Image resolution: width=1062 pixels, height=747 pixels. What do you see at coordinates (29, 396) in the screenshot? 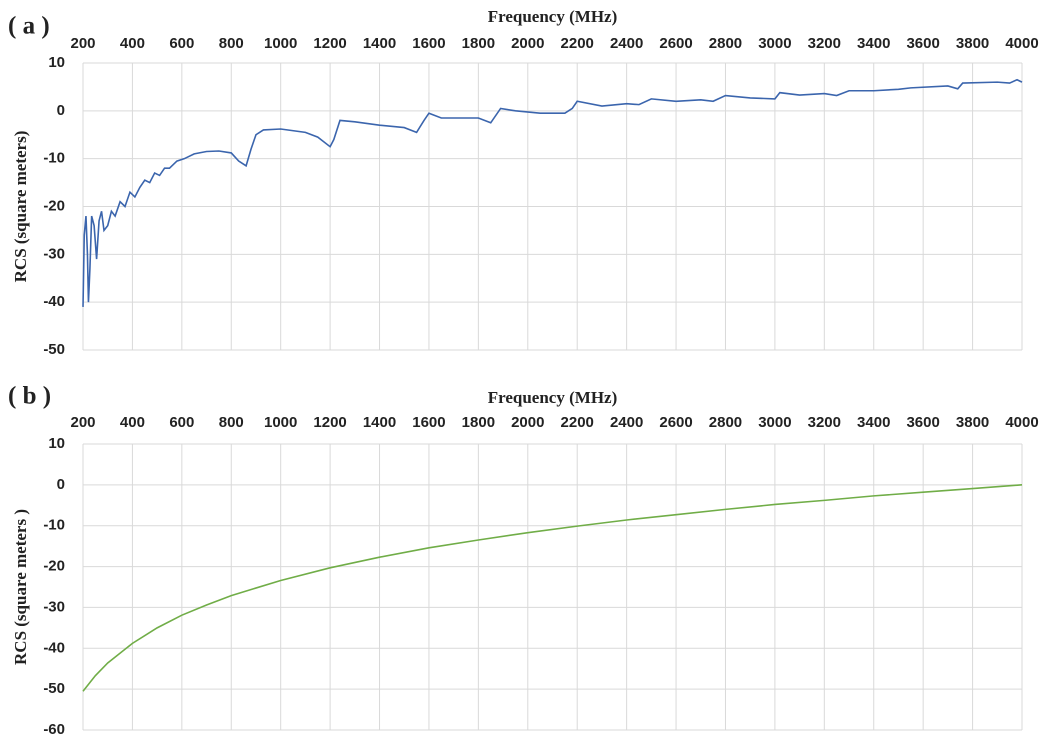
I see `panel-label: ( b )` at bounding box center [29, 396].